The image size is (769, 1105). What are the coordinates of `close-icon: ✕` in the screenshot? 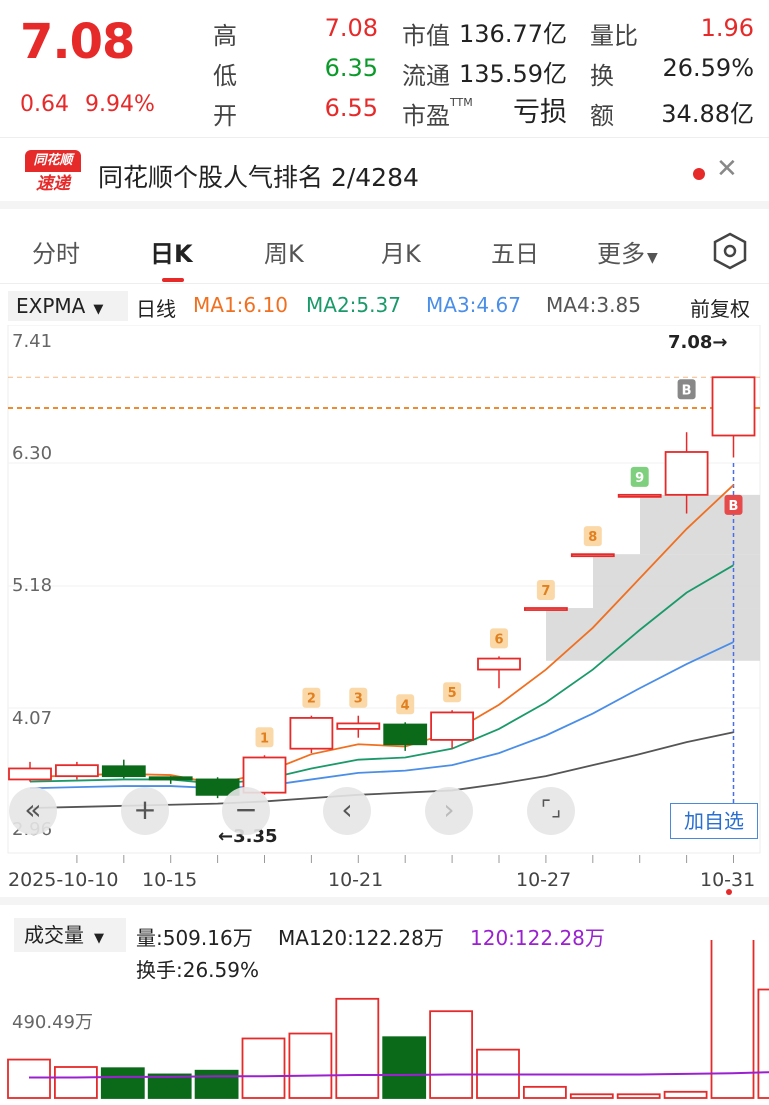 It's located at (727, 169).